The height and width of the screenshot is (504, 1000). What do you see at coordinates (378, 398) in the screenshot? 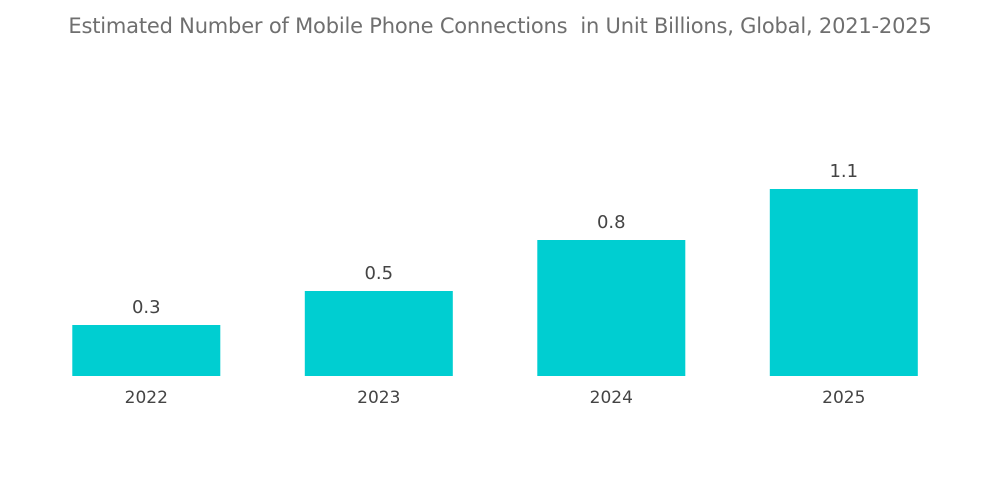
I see `x-tick-label-2023: 2023` at bounding box center [378, 398].